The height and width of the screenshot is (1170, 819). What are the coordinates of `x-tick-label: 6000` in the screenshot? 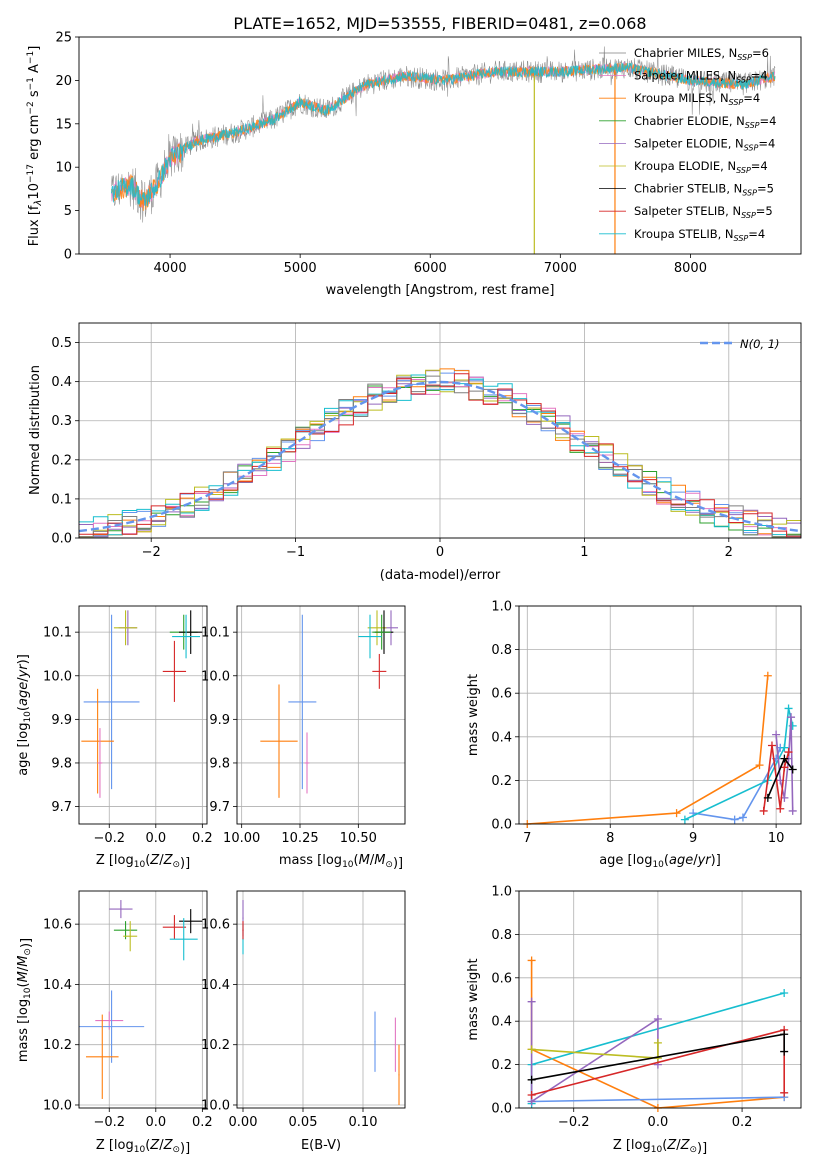 It's located at (430, 268).